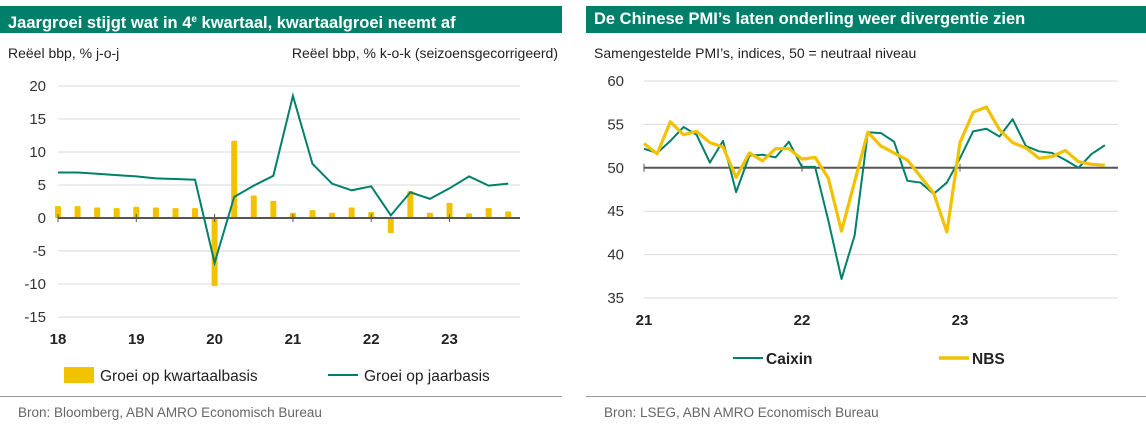 Image resolution: width=1146 pixels, height=428 pixels. Describe the element at coordinates (988, 359) in the screenshot. I see `pmi-legend-label: NBS` at that location.